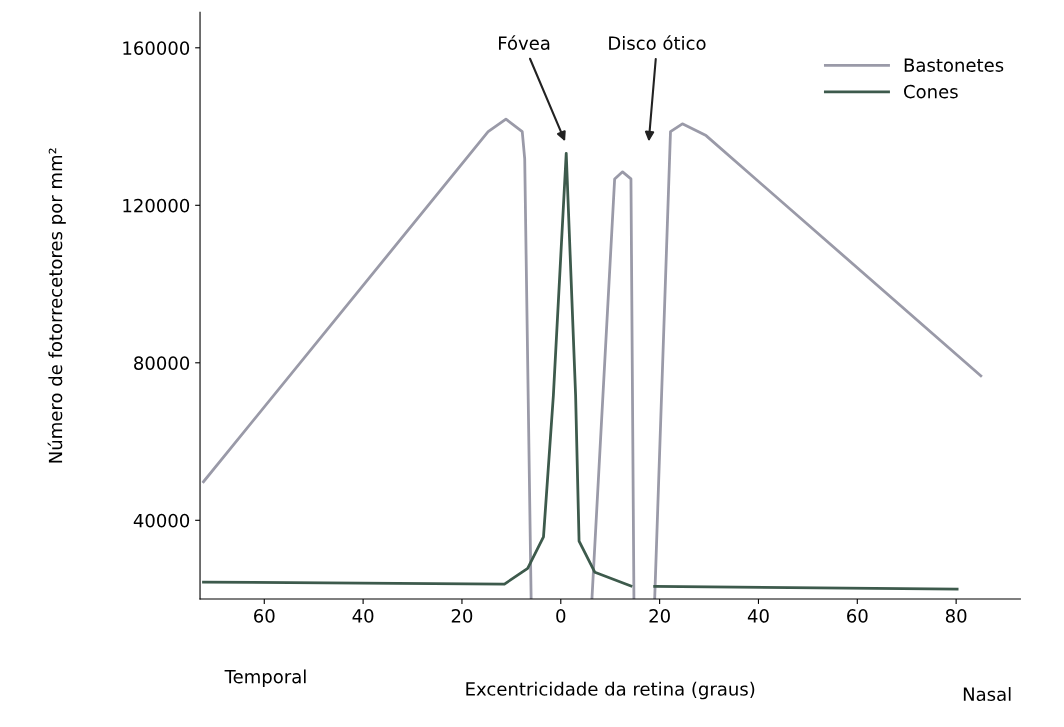 This screenshot has width=1064, height=727. Describe the element at coordinates (561, 616) in the screenshot. I see `x-tick-label: 0` at that location.